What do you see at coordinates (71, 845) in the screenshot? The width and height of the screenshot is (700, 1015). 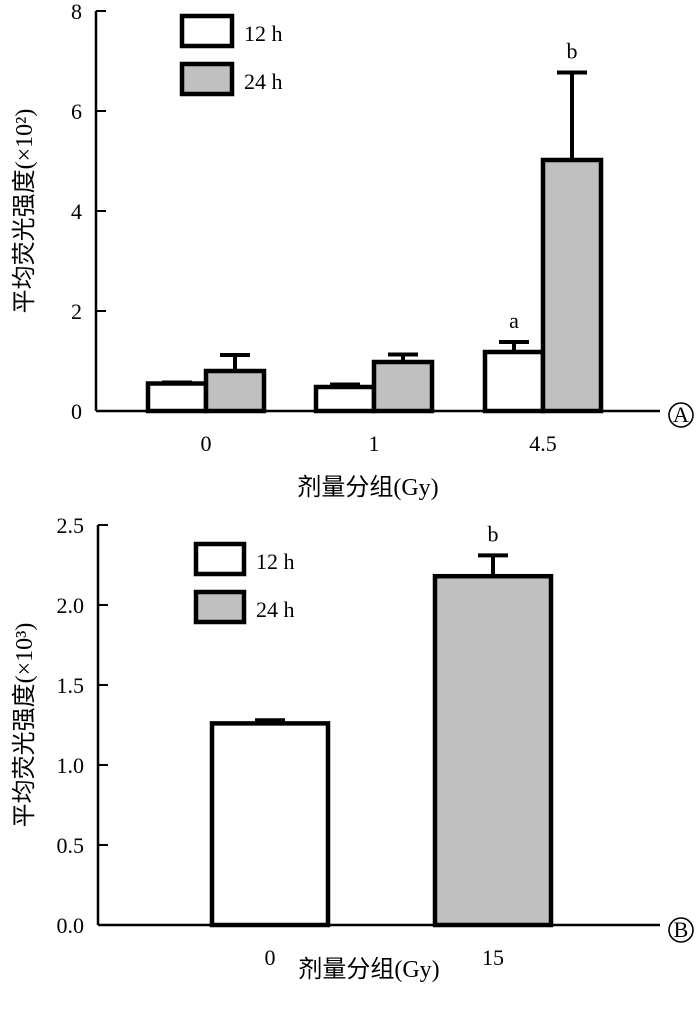 I see `y-tick-label: 0.5` at bounding box center [71, 845].